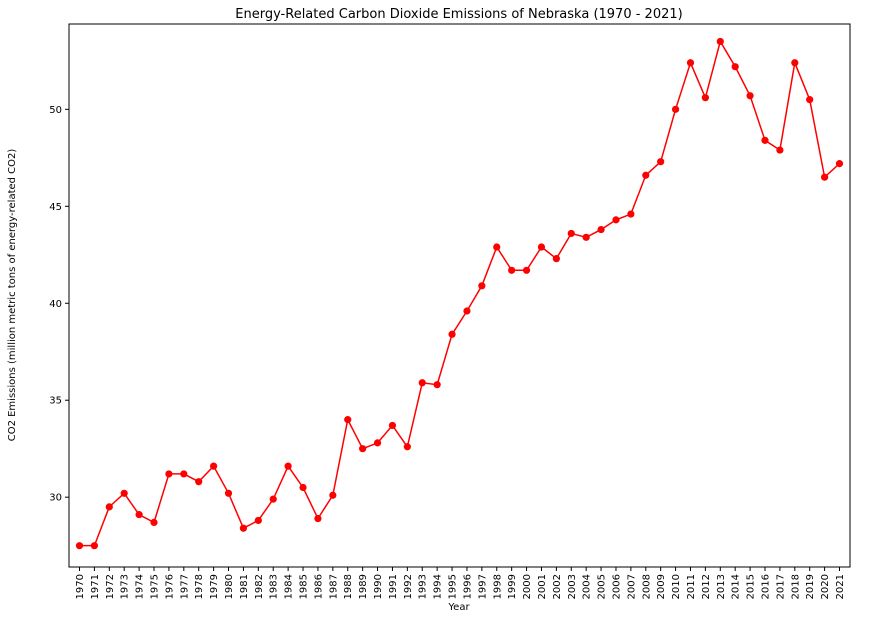 Image resolution: width=885 pixels, height=620 pixels. I want to click on x-tick-label: 1970, so click(80, 586).